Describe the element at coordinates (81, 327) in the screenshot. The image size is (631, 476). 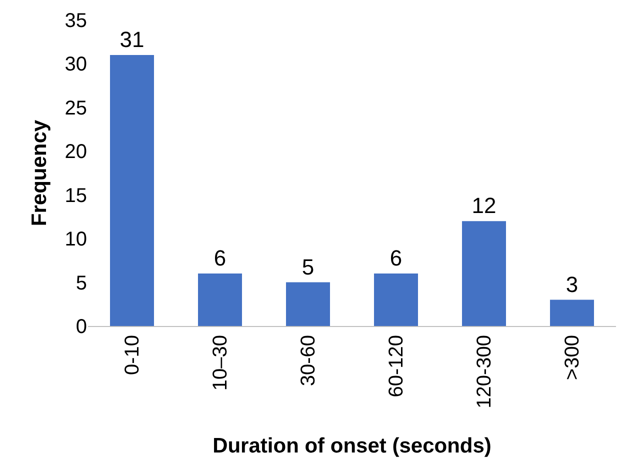
I see `y-tick-label: 0` at that location.